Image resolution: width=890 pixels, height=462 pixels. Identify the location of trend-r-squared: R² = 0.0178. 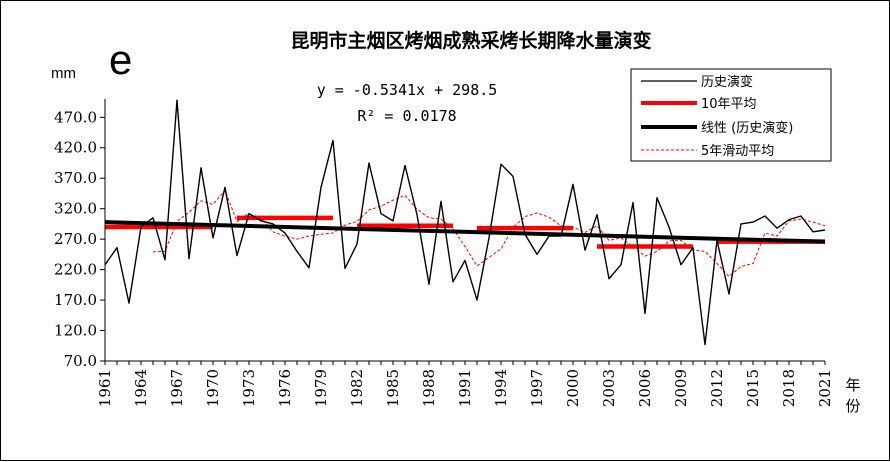
(406, 116).